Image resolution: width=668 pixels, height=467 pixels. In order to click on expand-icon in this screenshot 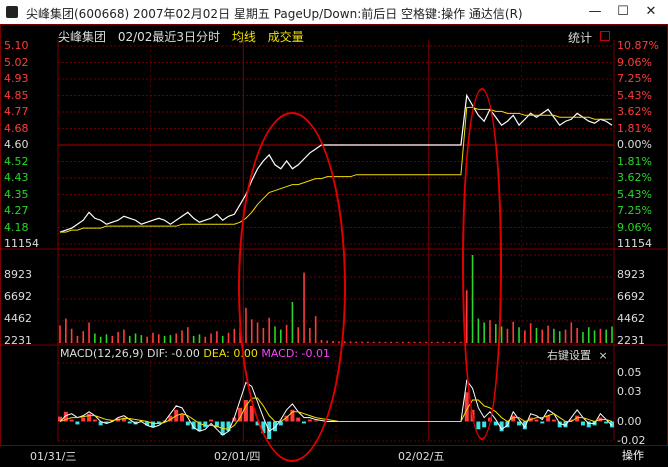, I will do `click(605, 36)`.